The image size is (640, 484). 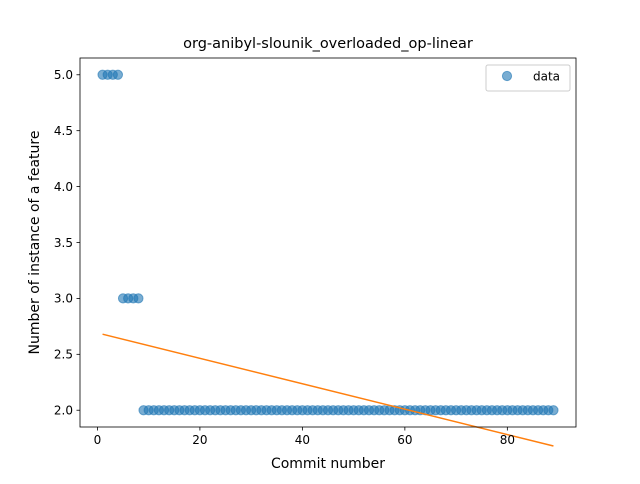 I want to click on x-tick-label: 0, so click(x=98, y=440).